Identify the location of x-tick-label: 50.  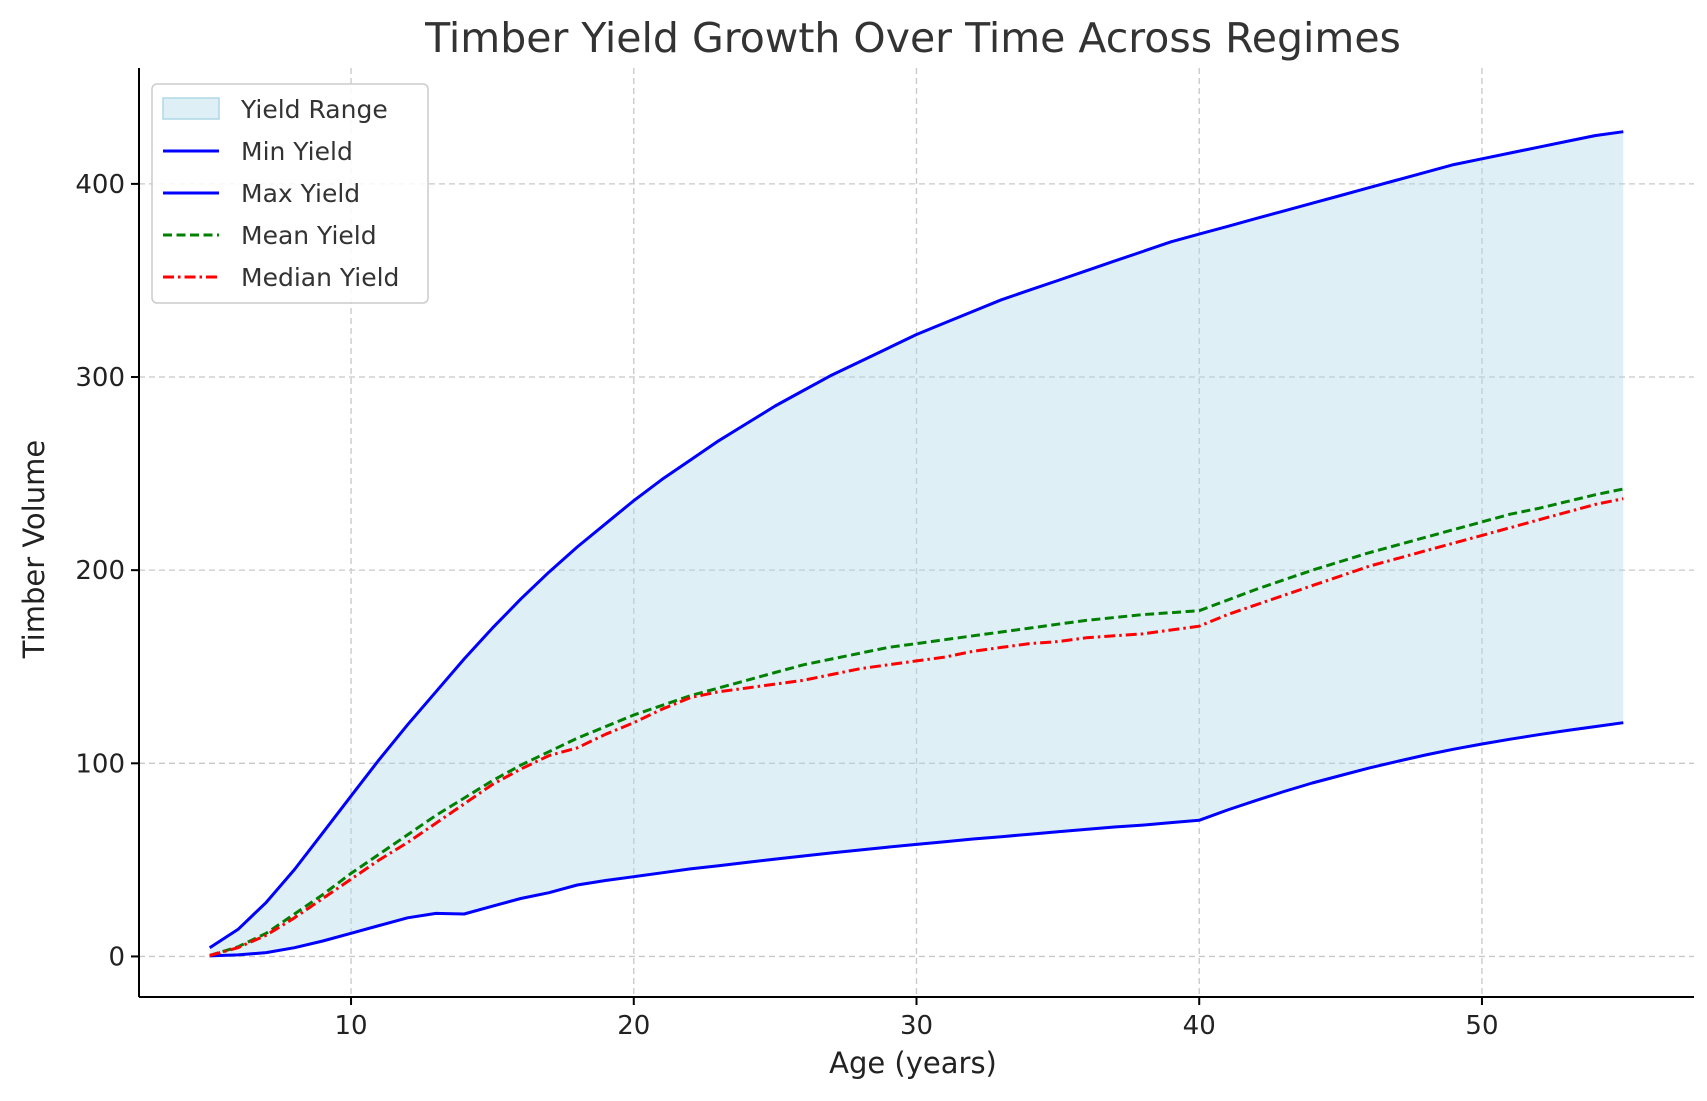
(1481, 1026).